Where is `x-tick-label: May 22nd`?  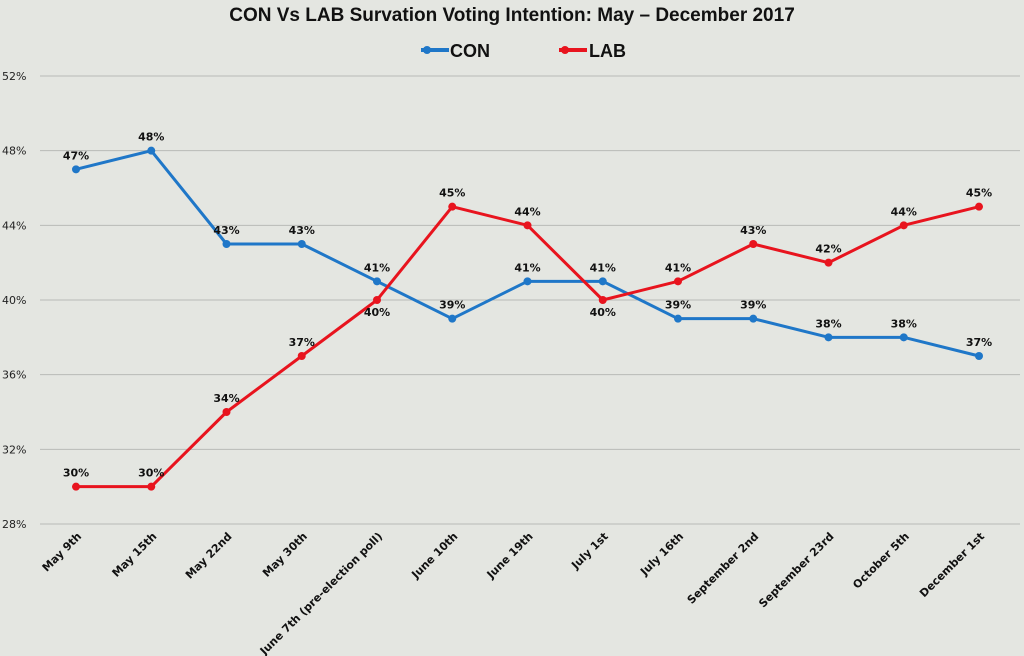
x-tick-label: May 22nd is located at coordinates (209, 556).